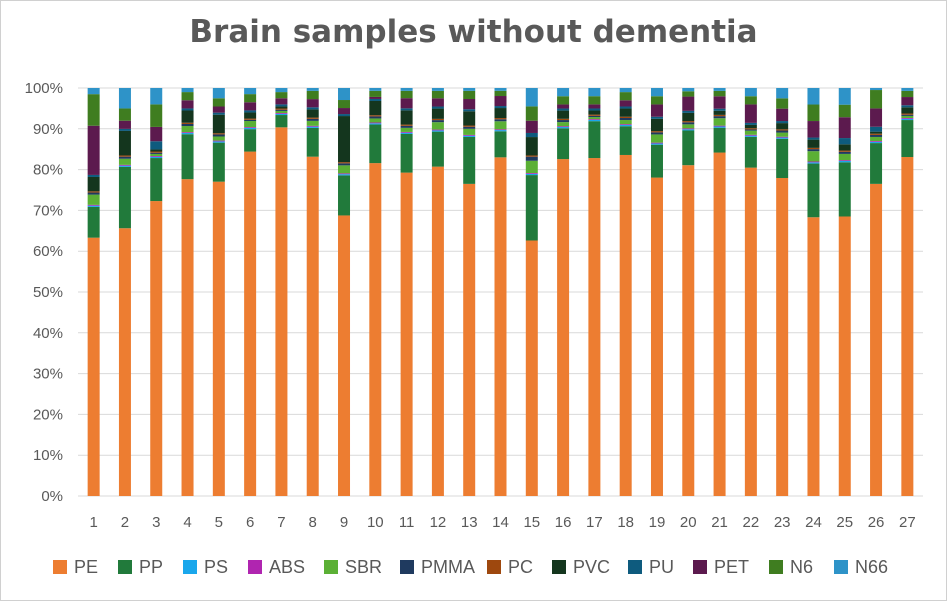 Image resolution: width=947 pixels, height=601 pixels. Describe the element at coordinates (907, 522) in the screenshot. I see `x-tick-label: 27` at that location.